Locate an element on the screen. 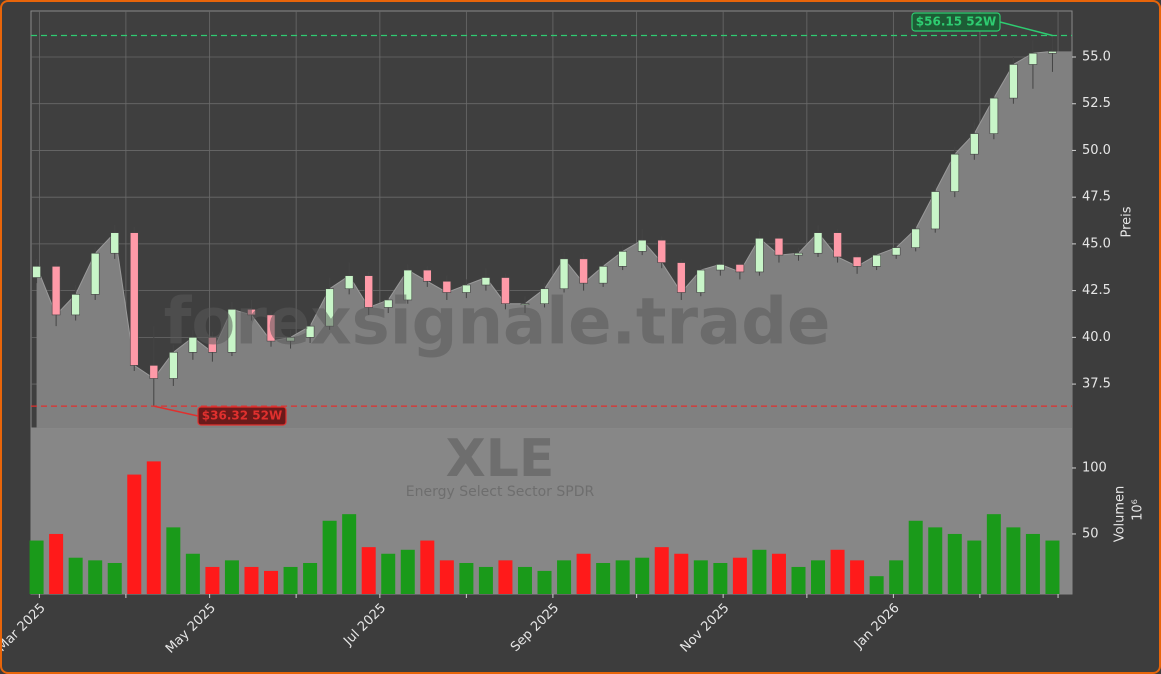 The width and height of the screenshot is (1161, 674). y-tick-label: 55.0 is located at coordinates (1096, 56).